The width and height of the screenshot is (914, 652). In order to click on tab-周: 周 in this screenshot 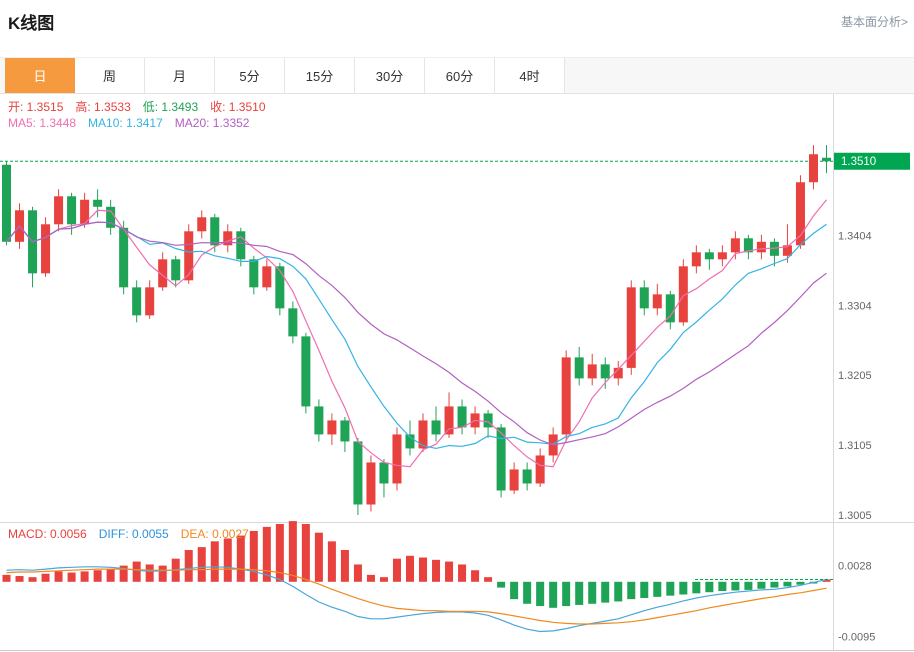, I will do `click(110, 75)`.